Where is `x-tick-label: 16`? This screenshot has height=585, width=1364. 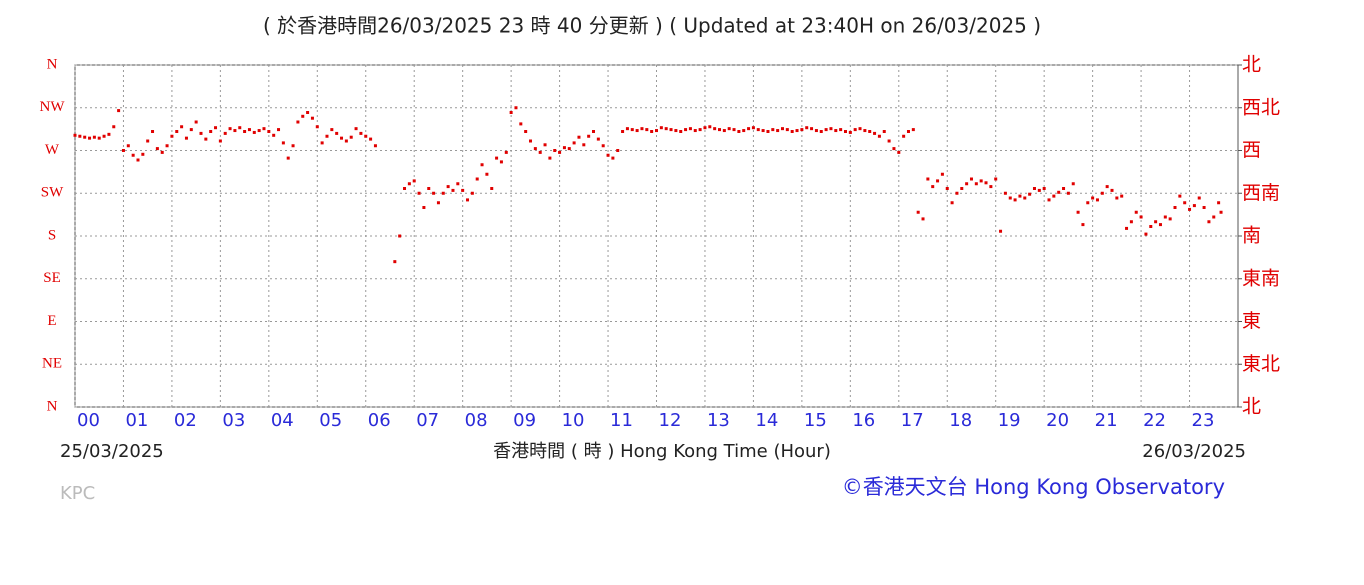 x-tick-label: 16 is located at coordinates (863, 420).